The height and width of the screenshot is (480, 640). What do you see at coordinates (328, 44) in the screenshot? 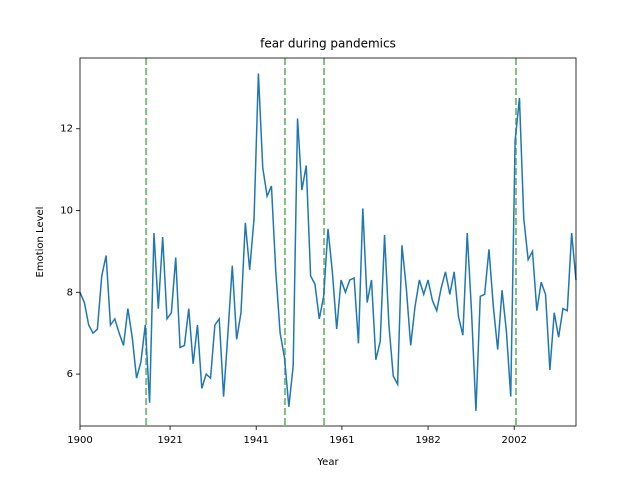
I see `chart-title: fear during pandemics` at bounding box center [328, 44].